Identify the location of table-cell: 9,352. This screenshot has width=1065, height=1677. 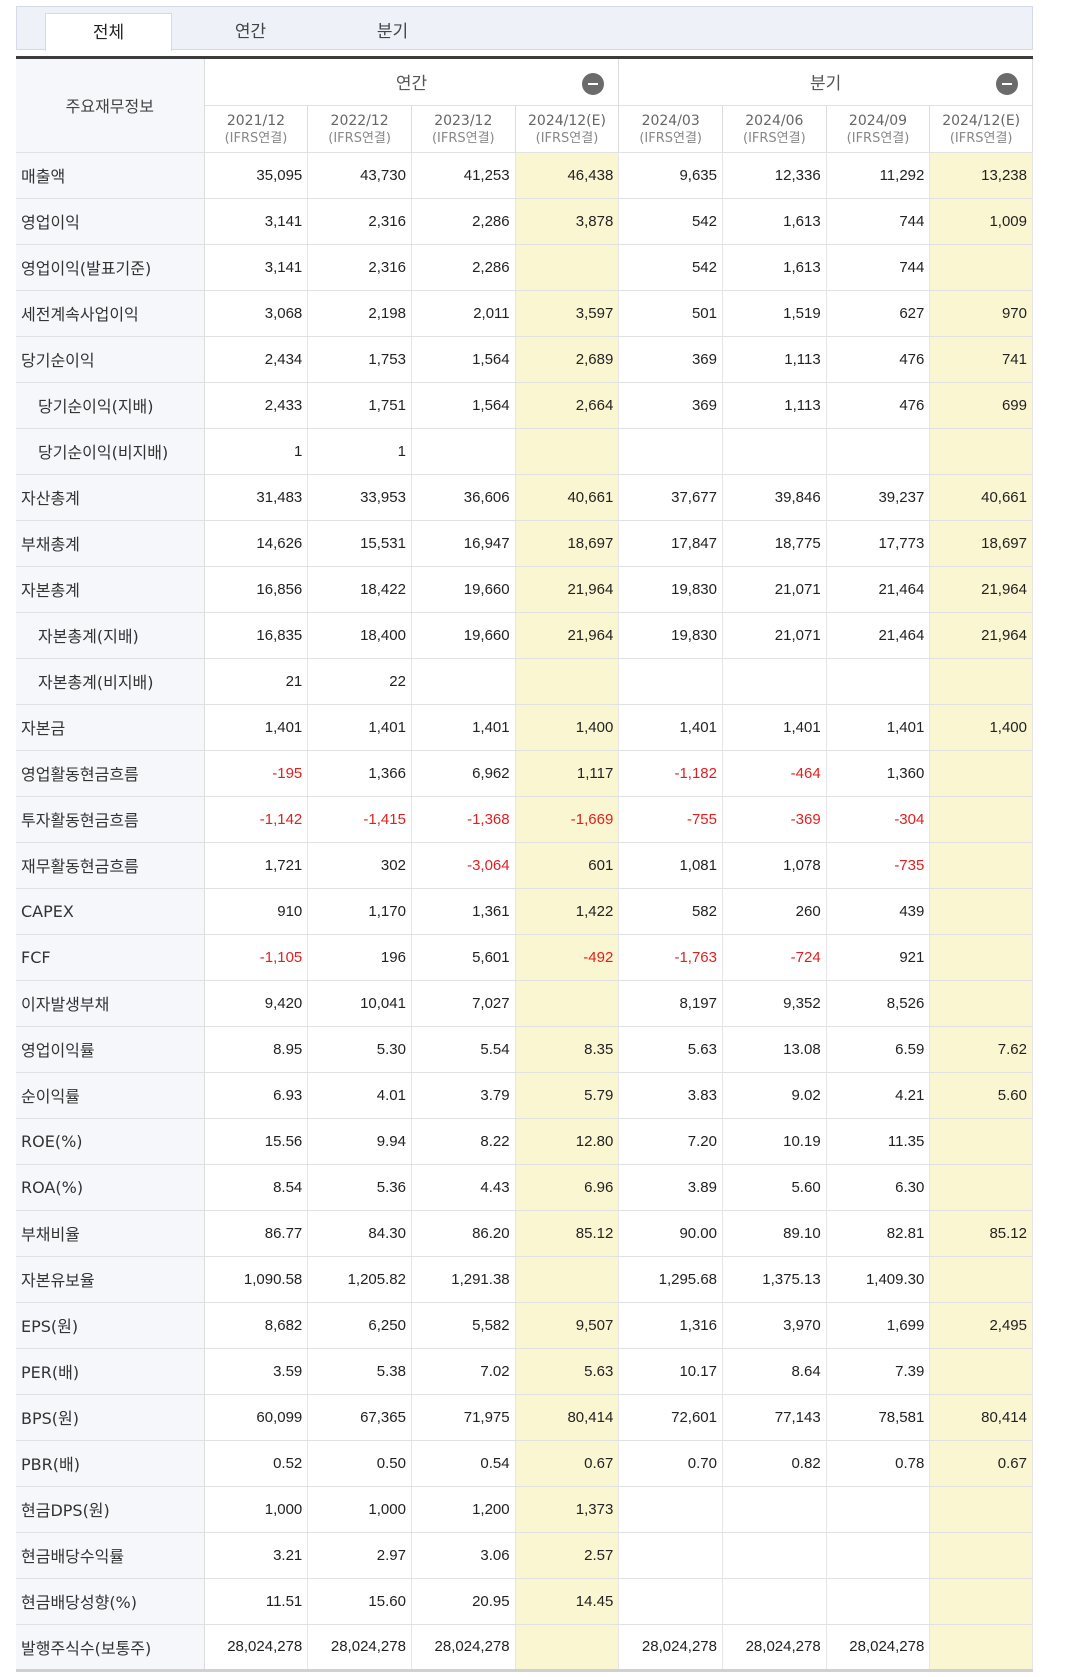
(774, 1003).